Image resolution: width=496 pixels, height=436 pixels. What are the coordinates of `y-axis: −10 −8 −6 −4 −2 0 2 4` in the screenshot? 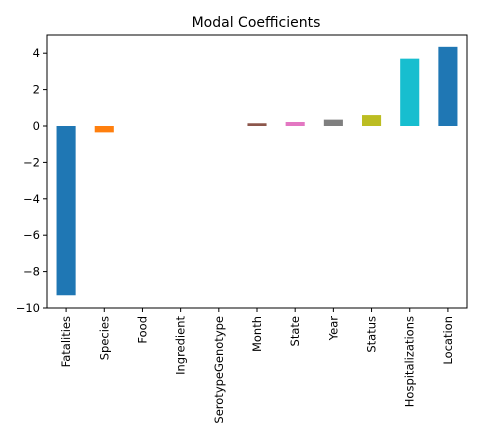 It's located at (31, 180).